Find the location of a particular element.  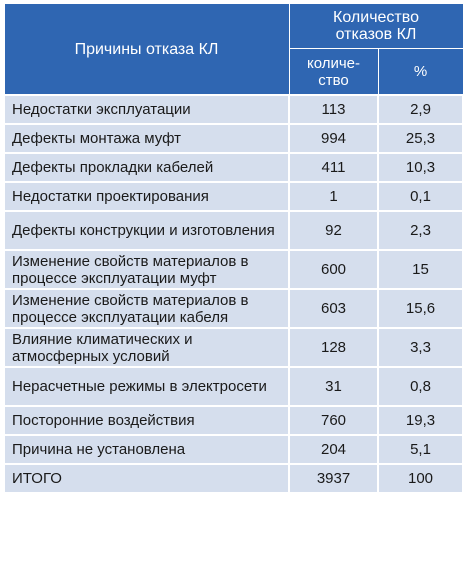

row-percent: 3,3 is located at coordinates (420, 347).